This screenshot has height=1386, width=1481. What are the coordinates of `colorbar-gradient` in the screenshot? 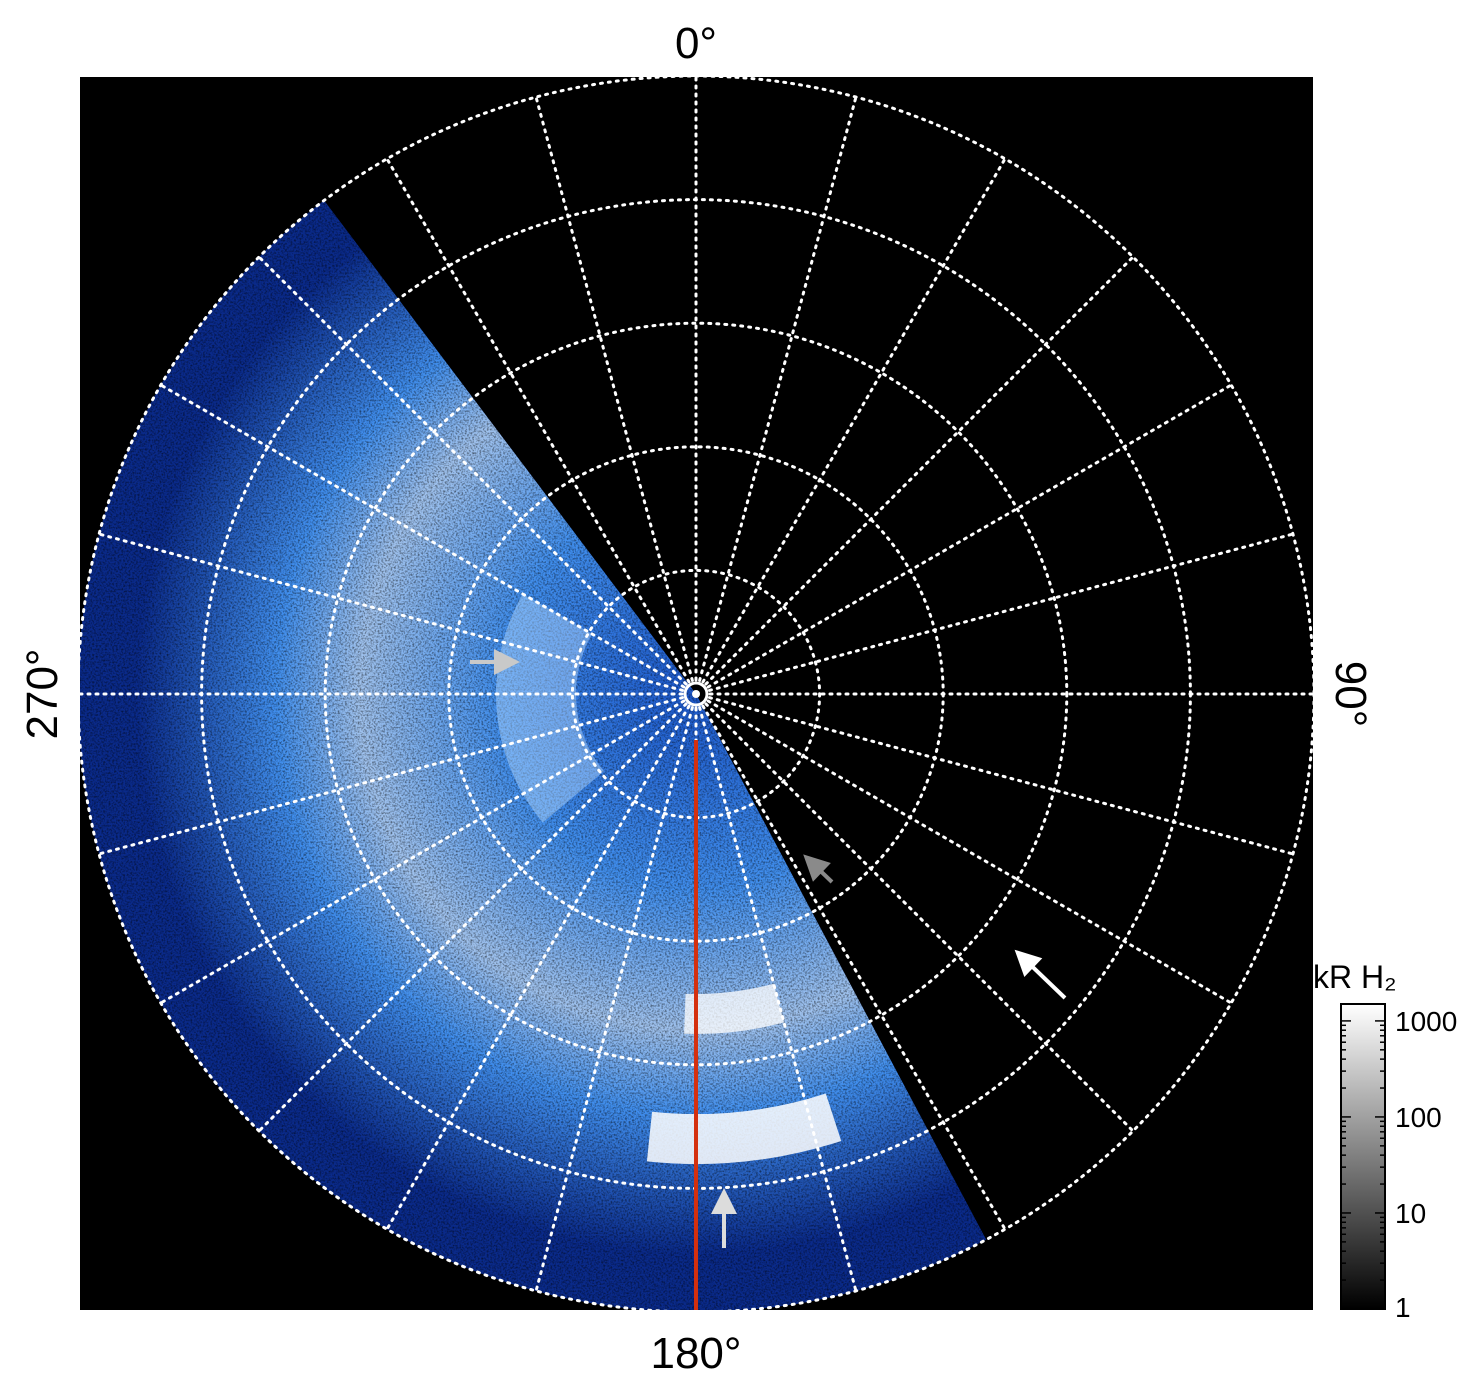 It's located at (1363, 1156).